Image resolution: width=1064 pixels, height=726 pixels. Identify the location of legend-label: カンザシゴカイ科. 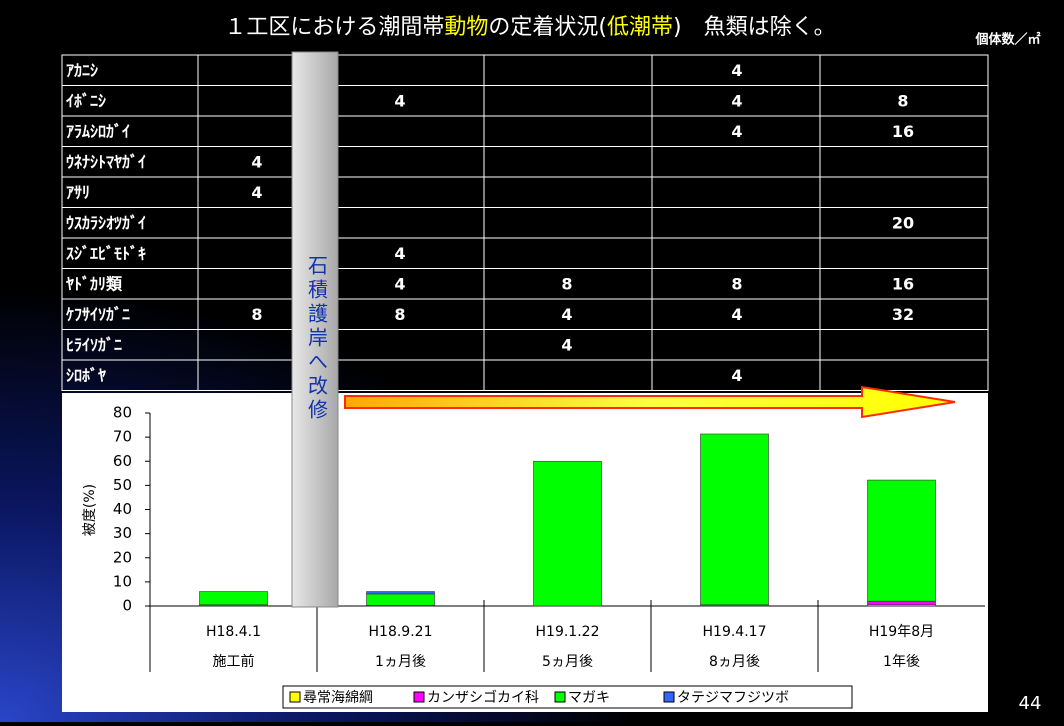
(483, 697).